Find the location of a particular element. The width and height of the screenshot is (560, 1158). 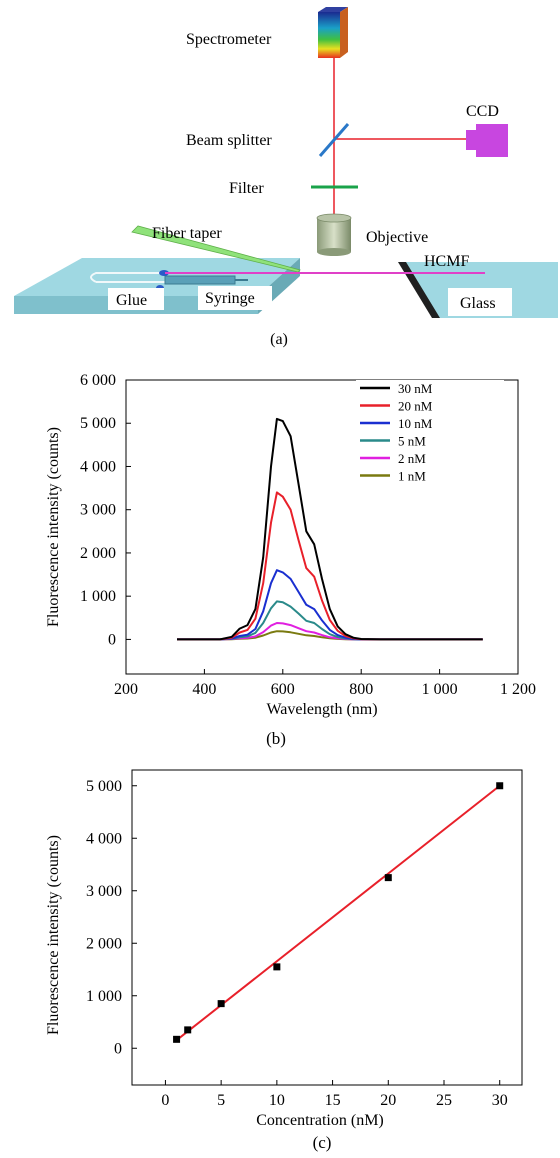

laser-beam is located at coordinates (400, 150).